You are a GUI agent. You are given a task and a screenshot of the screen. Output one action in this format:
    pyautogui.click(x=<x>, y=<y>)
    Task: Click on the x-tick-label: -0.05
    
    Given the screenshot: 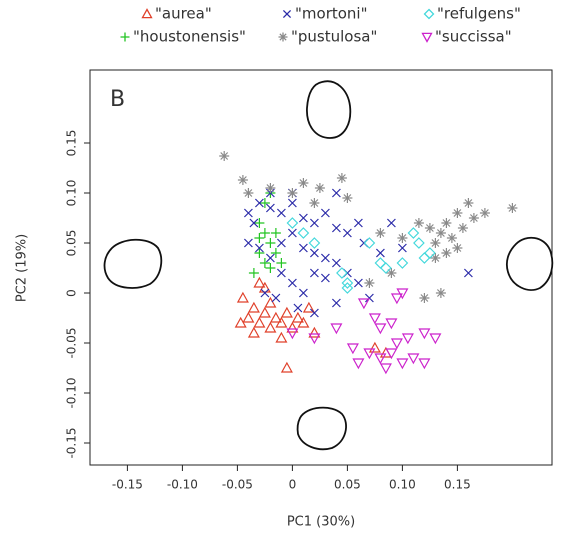 What is the action you would take?
    pyautogui.click(x=237, y=485)
    